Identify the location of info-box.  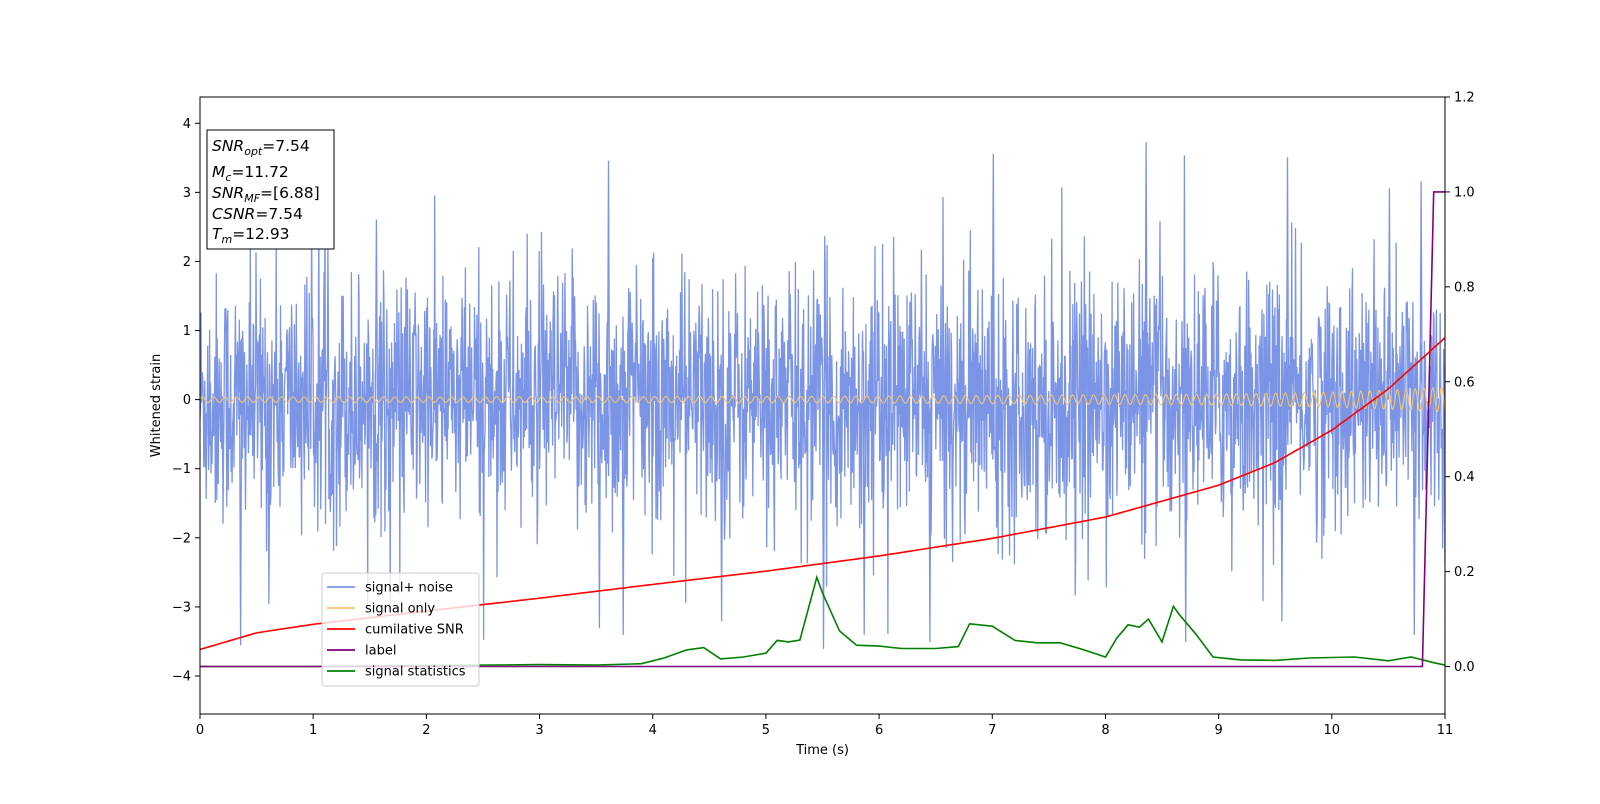
(270, 189).